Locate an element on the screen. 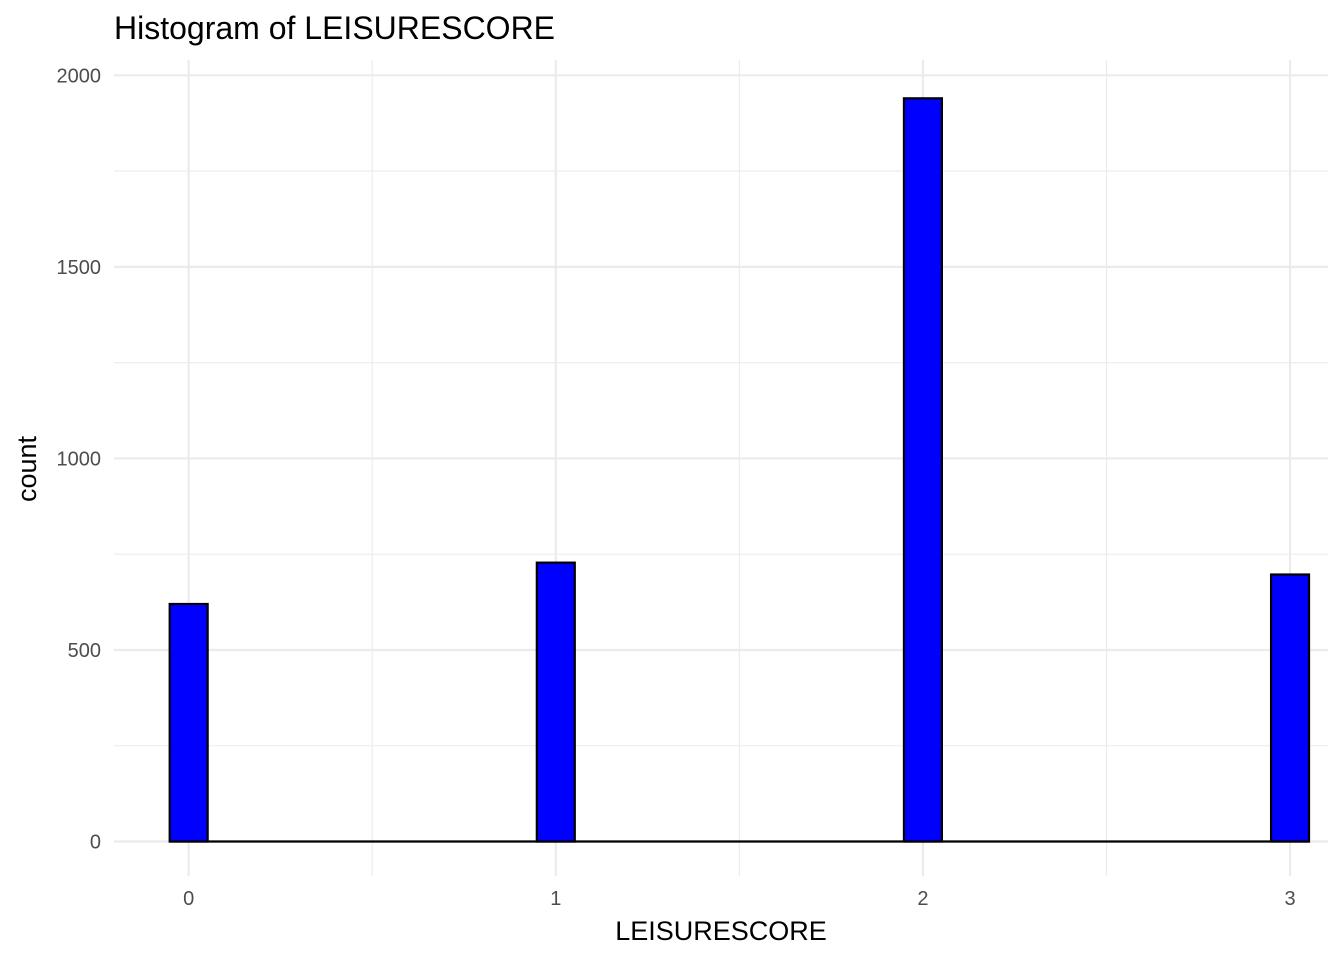  y-axis-title: count is located at coordinates (27, 468).